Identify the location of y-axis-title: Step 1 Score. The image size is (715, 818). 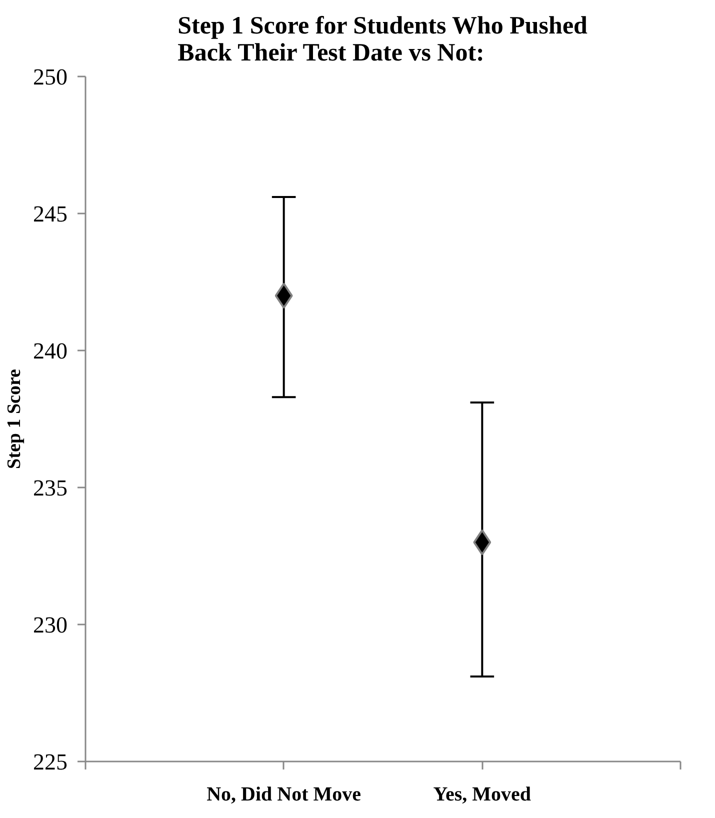
(14, 419).